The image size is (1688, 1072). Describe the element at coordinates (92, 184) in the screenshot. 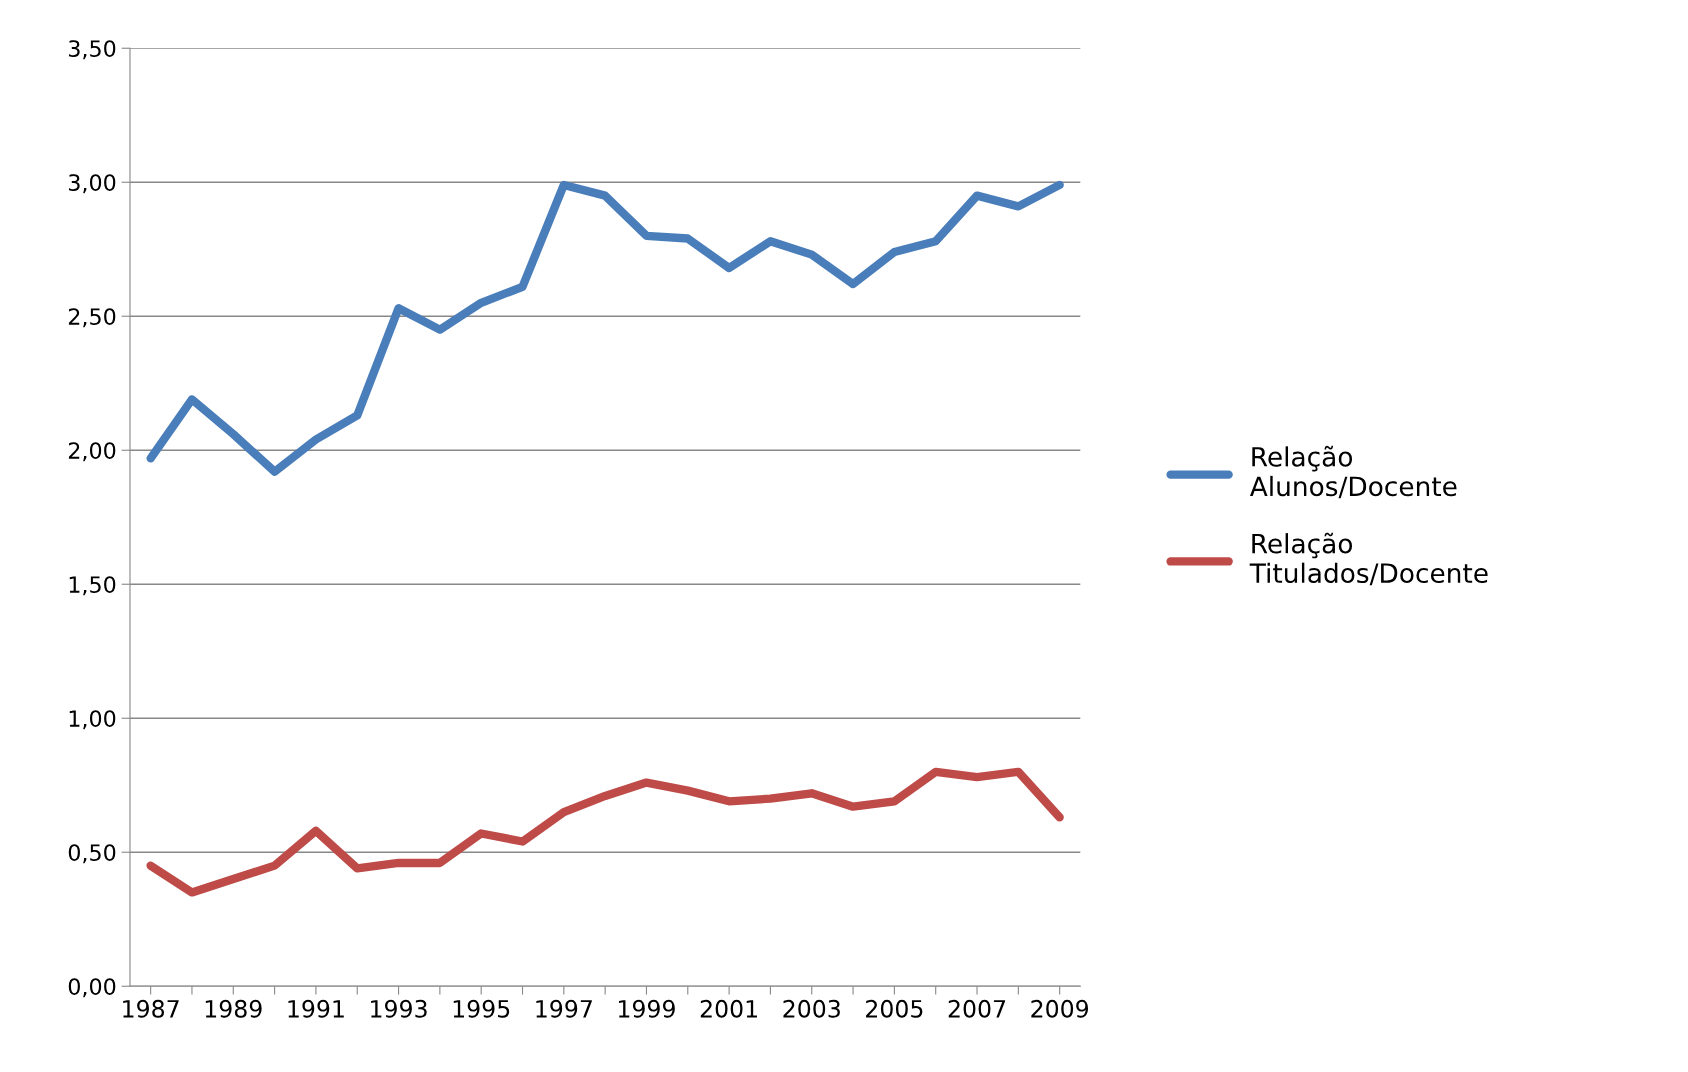

I see `y-tick-label: 3,00` at that location.